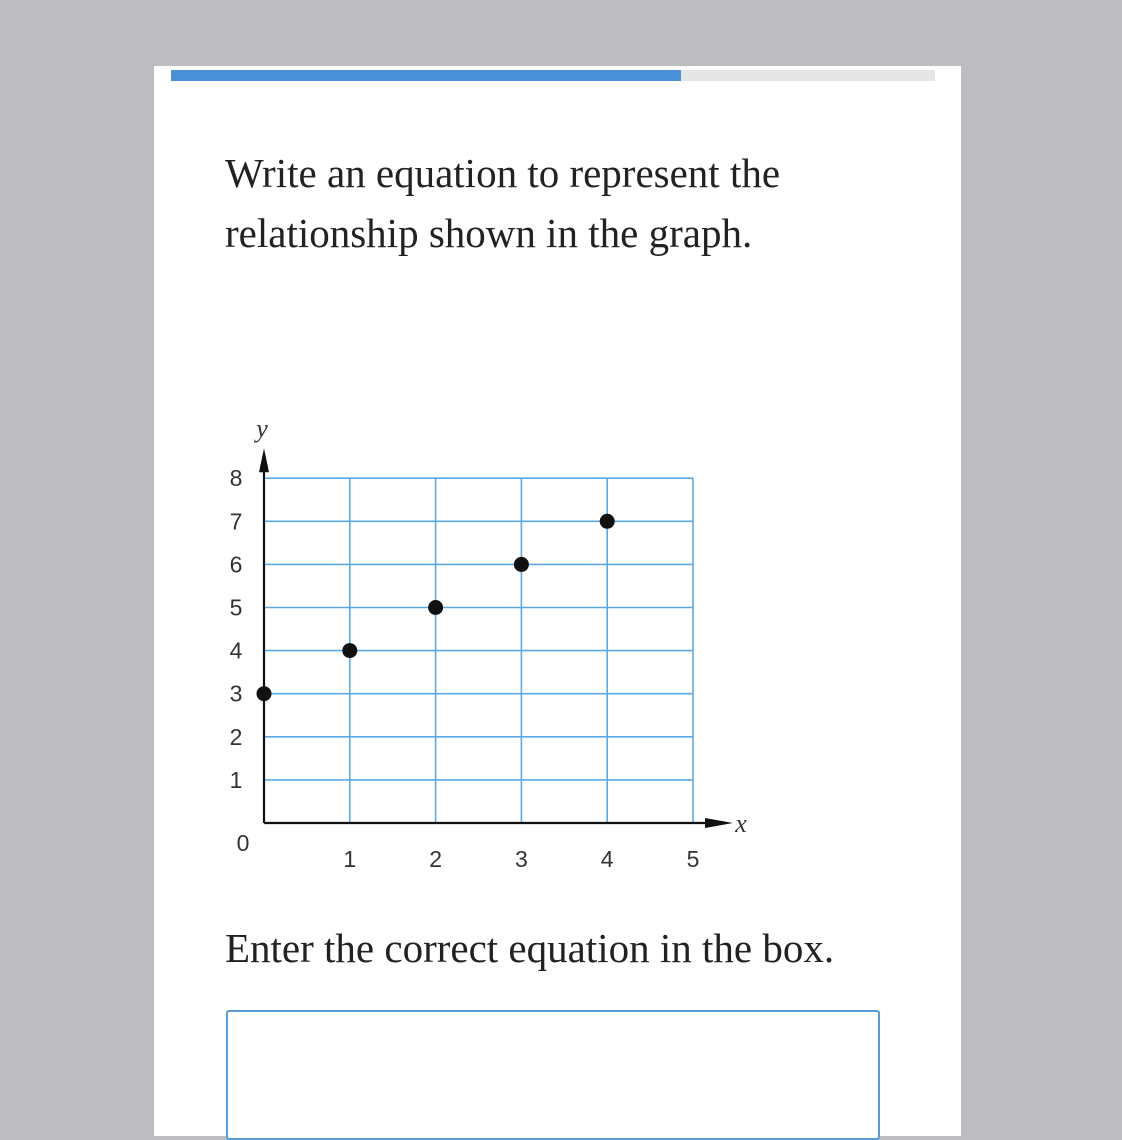 The image size is (1122, 1140). Describe the element at coordinates (236, 521) in the screenshot. I see `y-tick-label: 7` at that location.